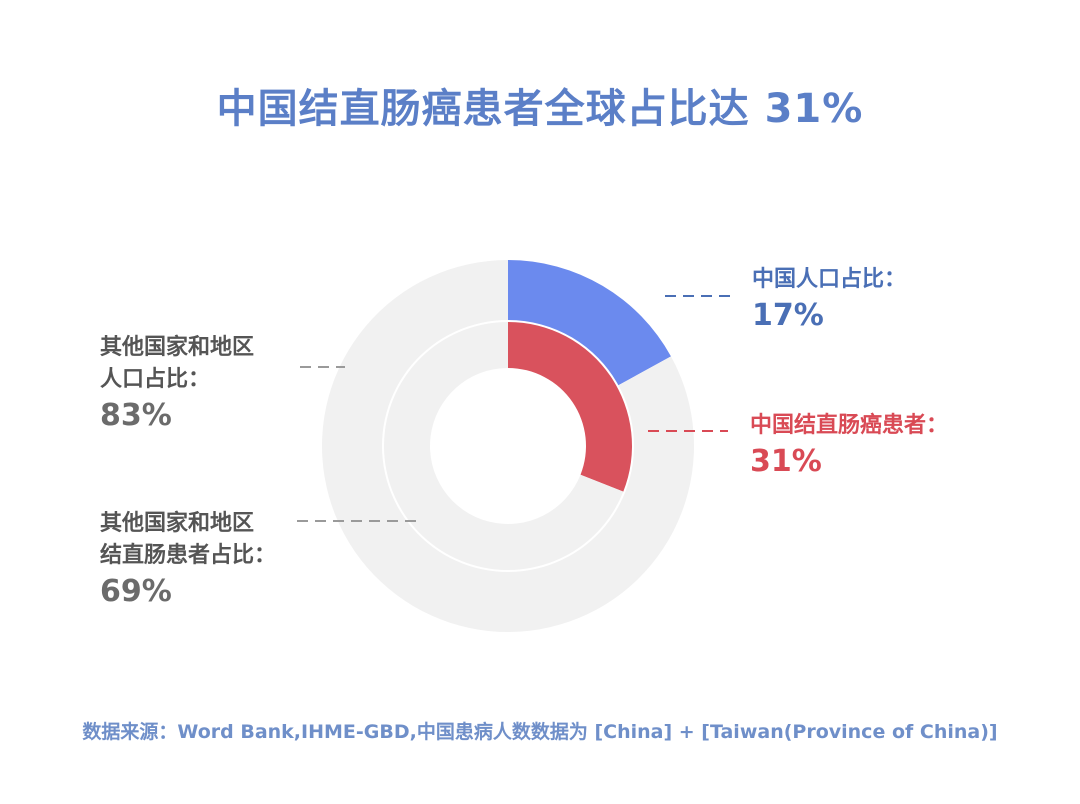 This screenshot has height=804, width=1080. What do you see at coordinates (136, 415) in the screenshot?
I see `value-other-population: 83%` at bounding box center [136, 415].